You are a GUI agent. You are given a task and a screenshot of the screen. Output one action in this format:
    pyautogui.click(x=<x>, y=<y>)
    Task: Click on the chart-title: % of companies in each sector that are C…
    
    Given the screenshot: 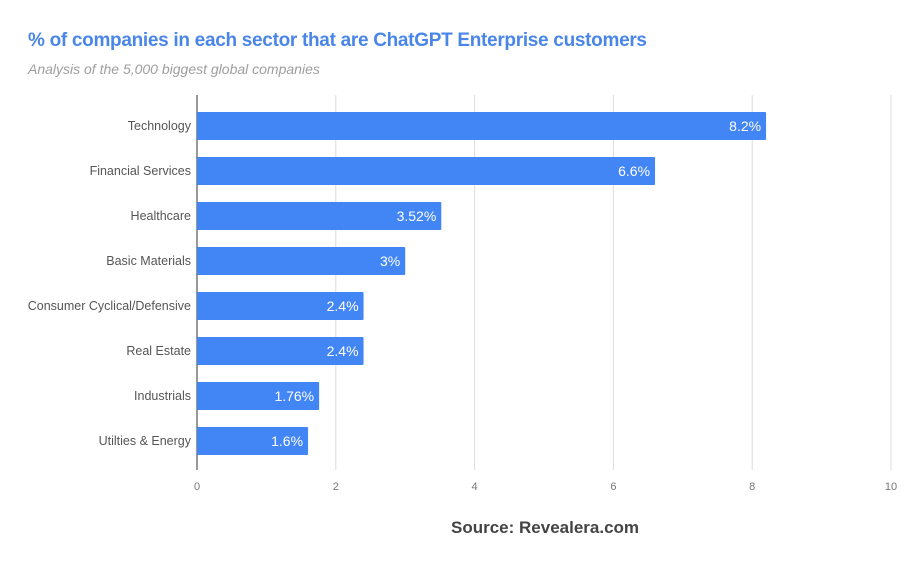 What is the action you would take?
    pyautogui.click(x=337, y=40)
    